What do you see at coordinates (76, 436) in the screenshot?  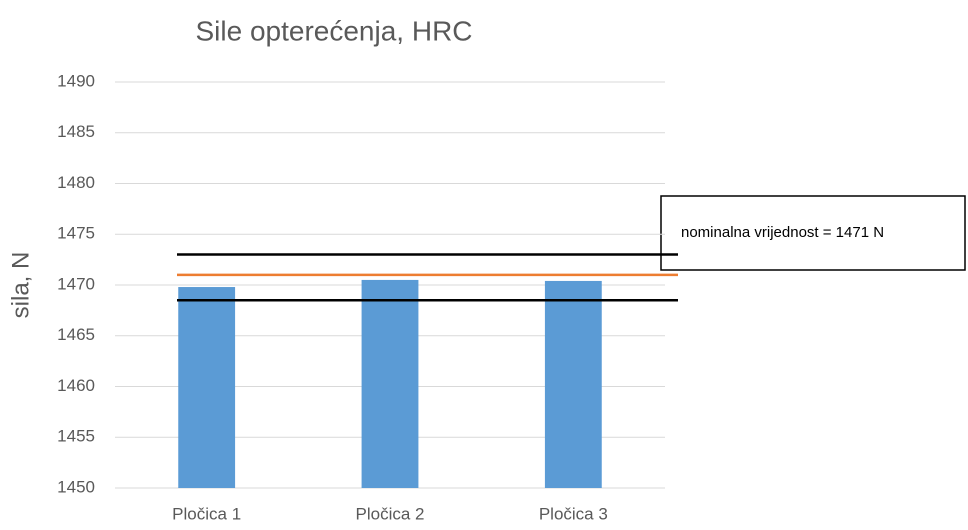 I see `y-tick-label: 1455` at bounding box center [76, 436].